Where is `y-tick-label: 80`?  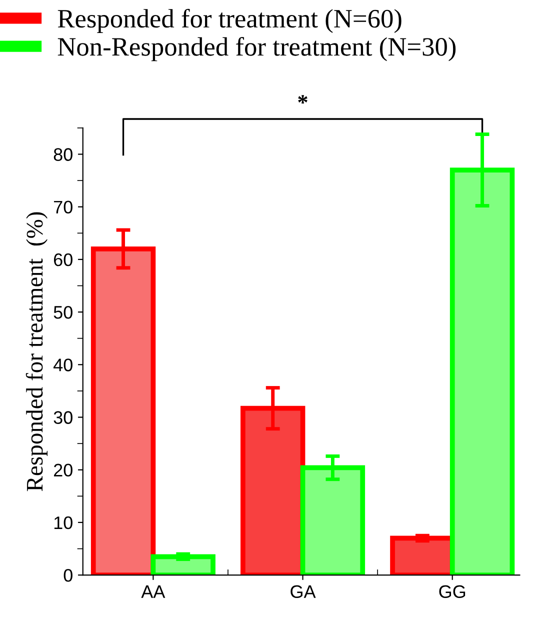 y-tick-label: 80 is located at coordinates (63, 154).